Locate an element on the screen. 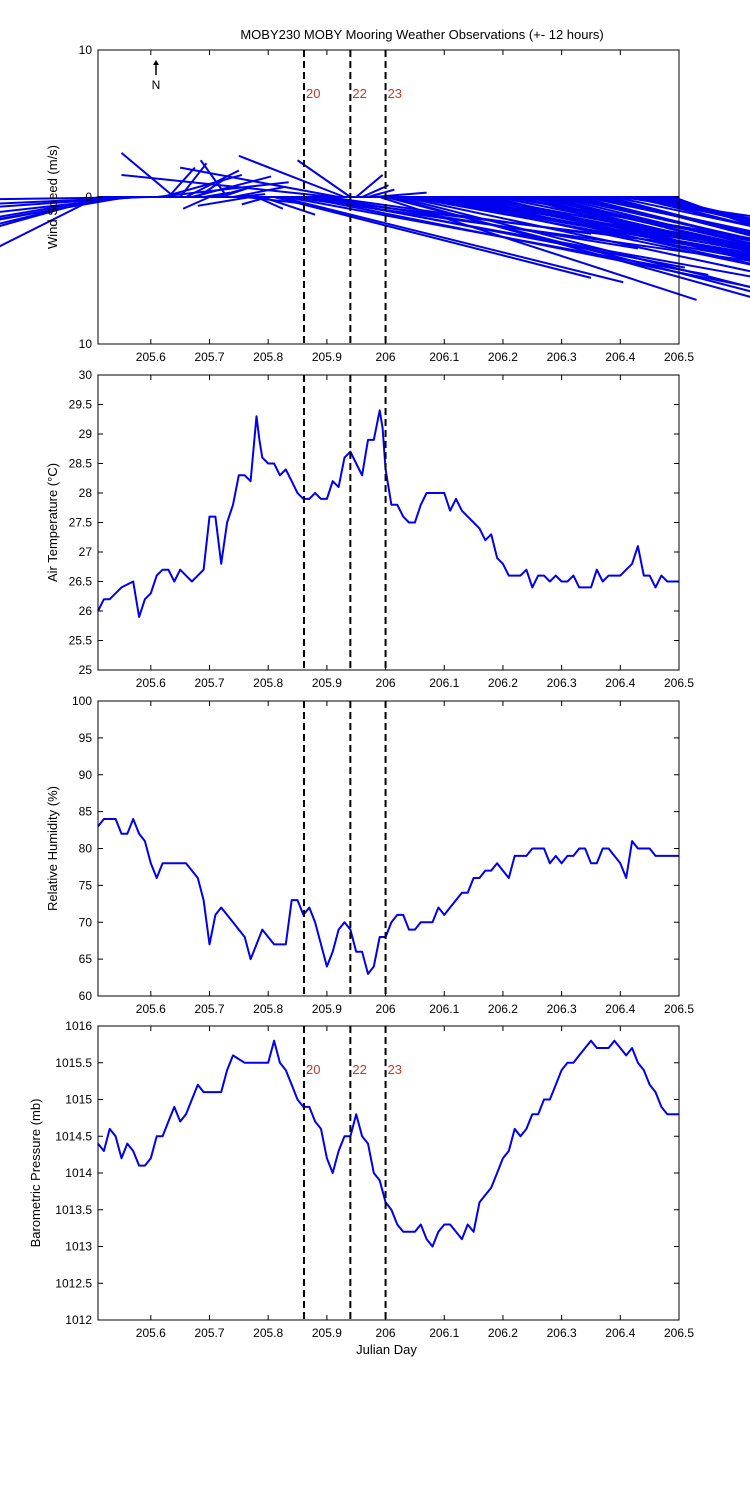 The width and height of the screenshot is (750, 1500). humidity-xtick-label: 206.4 is located at coordinates (620, 1009).